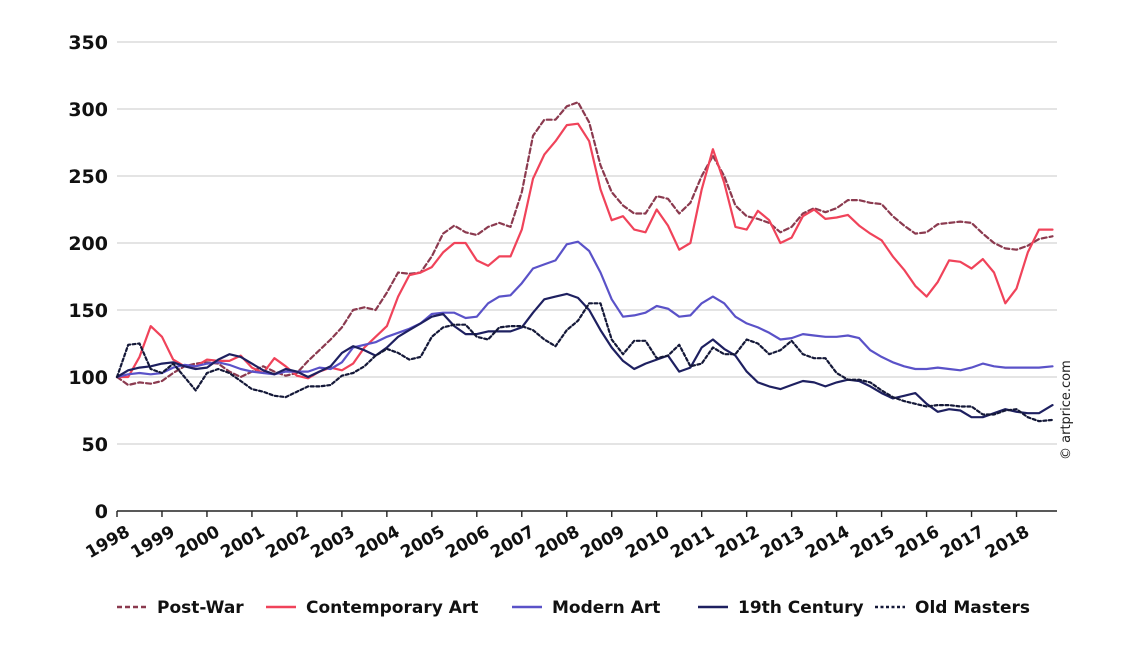 The width and height of the screenshot is (1140, 654). Describe the element at coordinates (1007, 542) in the screenshot. I see `x-tick-label: 2018` at that location.